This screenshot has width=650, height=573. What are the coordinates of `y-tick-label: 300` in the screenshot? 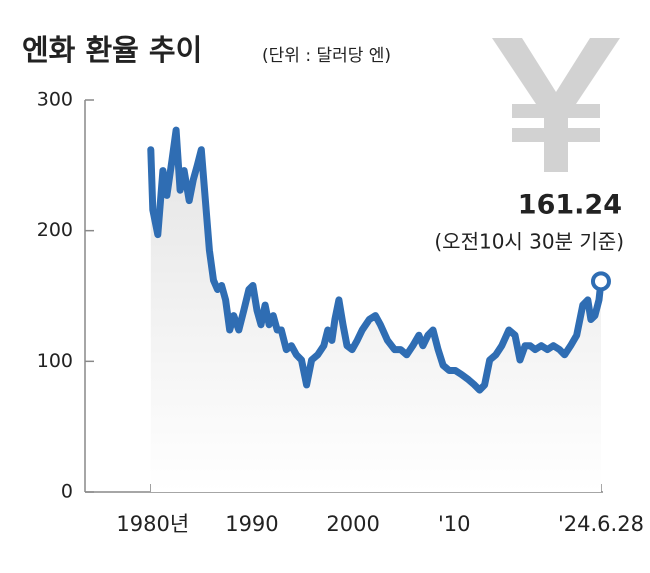 It's located at (55, 100).